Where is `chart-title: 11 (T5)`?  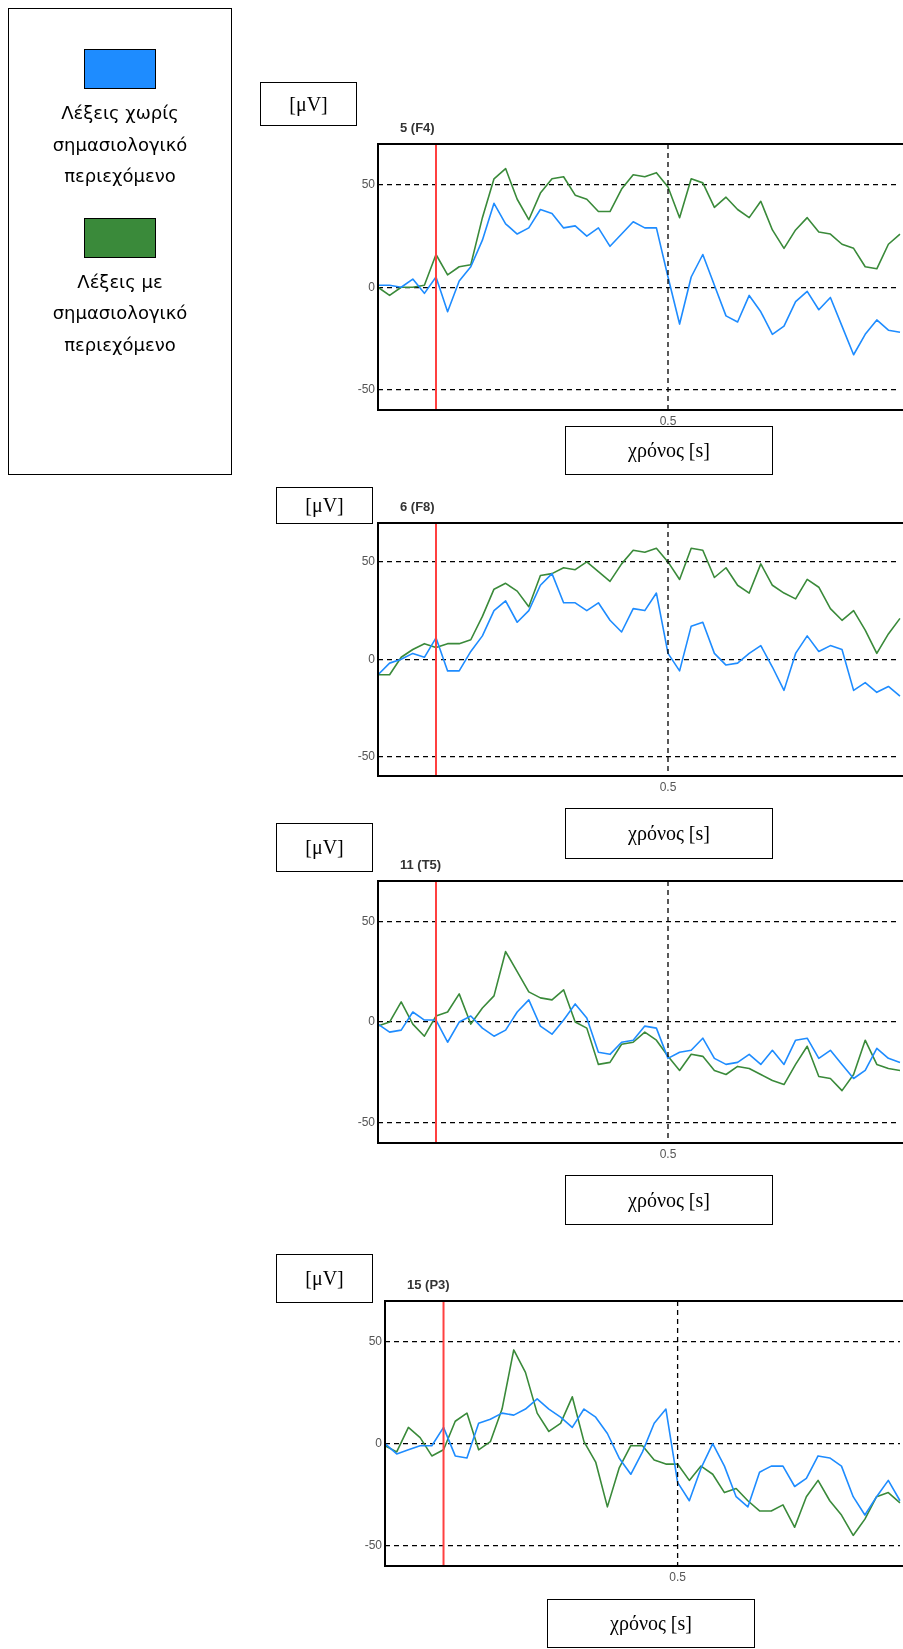
chart-title: 11 (T5) is located at coordinates (421, 864).